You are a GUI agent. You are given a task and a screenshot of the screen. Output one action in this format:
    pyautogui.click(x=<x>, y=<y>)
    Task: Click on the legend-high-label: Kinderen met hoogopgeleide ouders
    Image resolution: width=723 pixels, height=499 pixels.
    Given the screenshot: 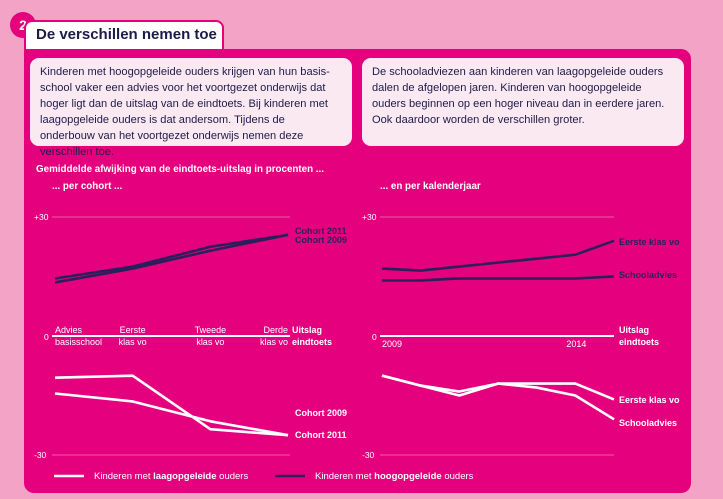 What is the action you would take?
    pyautogui.click(x=394, y=476)
    